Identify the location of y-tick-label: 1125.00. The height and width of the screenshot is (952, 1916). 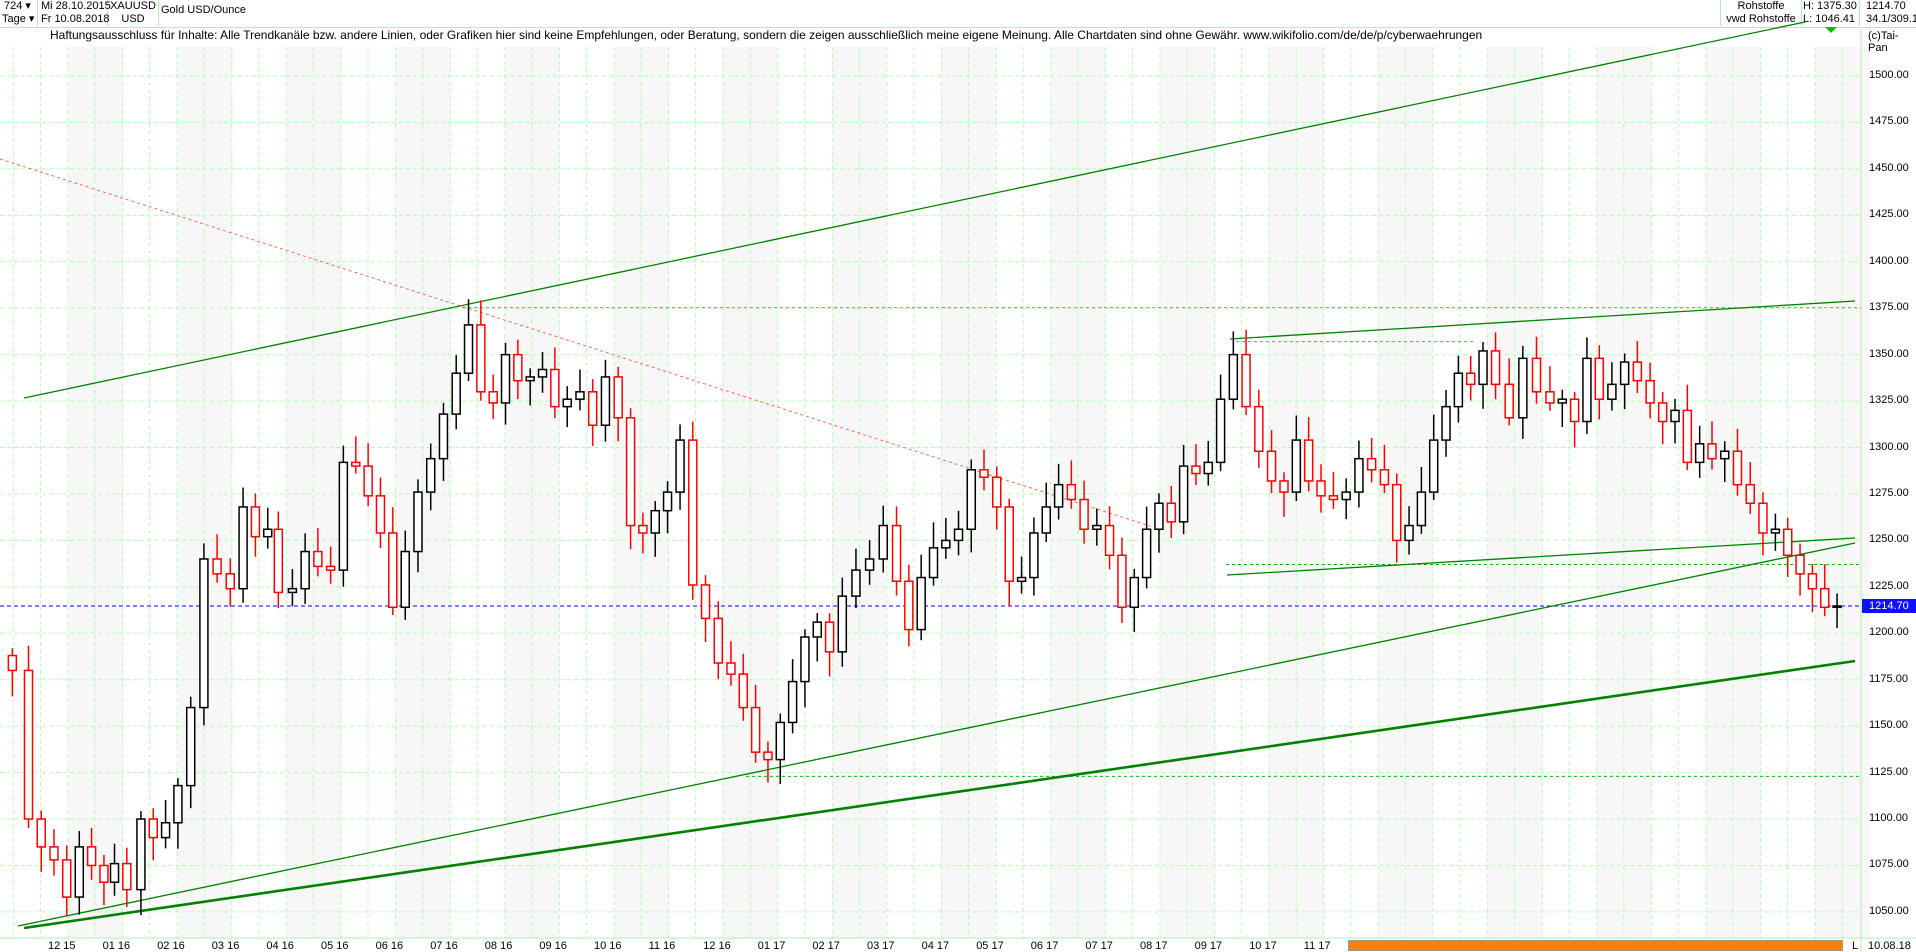
(1888, 771).